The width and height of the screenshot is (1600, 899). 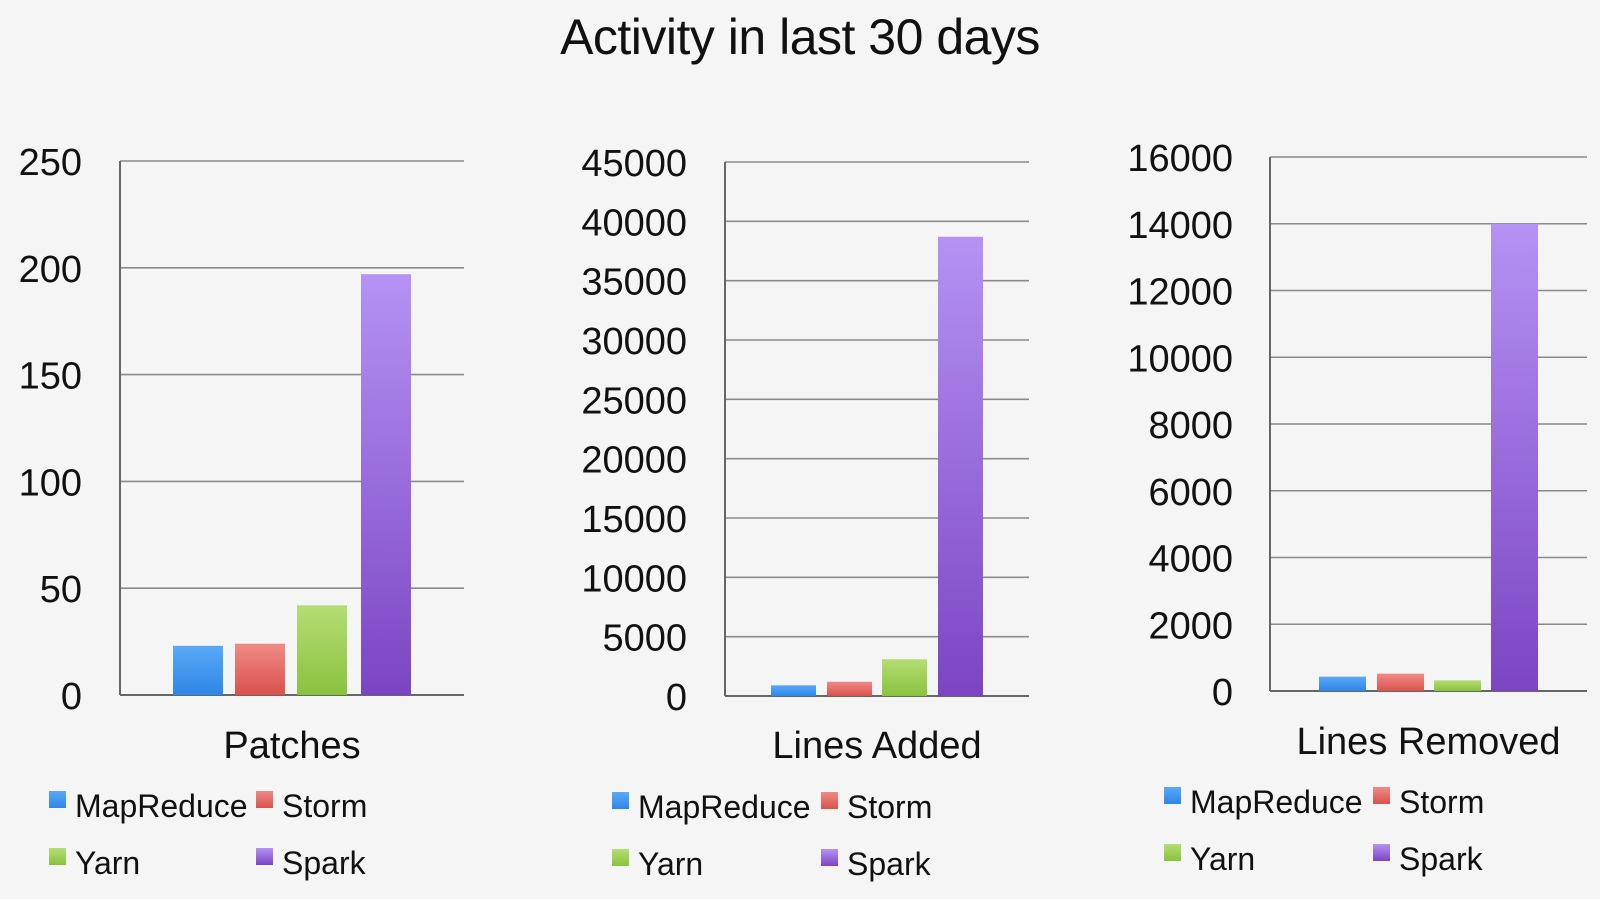 What do you see at coordinates (1190, 626) in the screenshot?
I see `y-tick-label: 2000` at bounding box center [1190, 626].